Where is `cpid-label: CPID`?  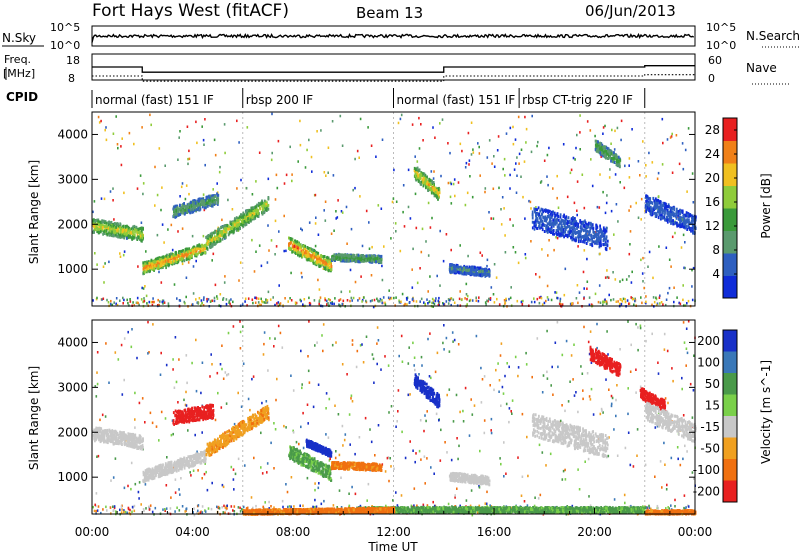
cpid-label: CPID is located at coordinates (22, 97).